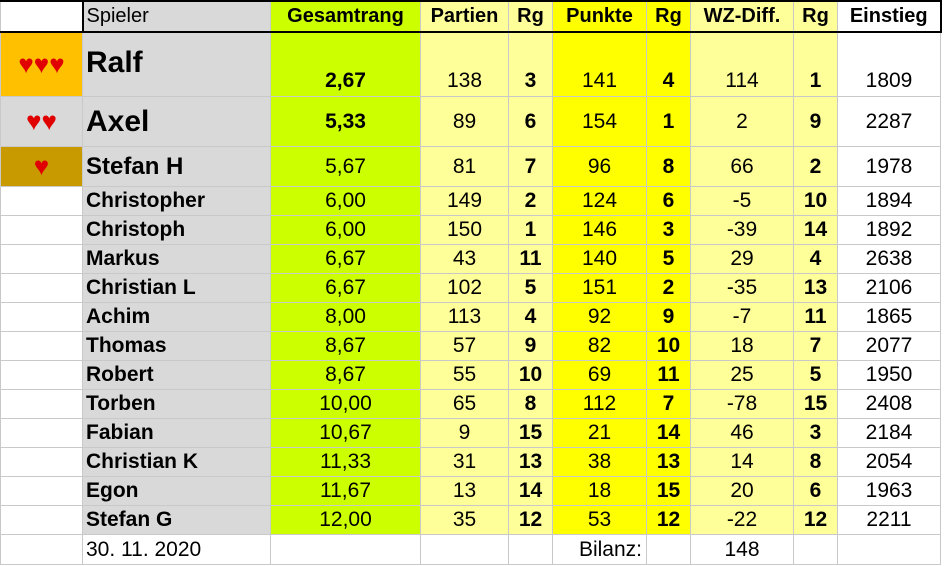 The image size is (946, 566). I want to click on gesamtrang-cell: 10,00, so click(345, 404).